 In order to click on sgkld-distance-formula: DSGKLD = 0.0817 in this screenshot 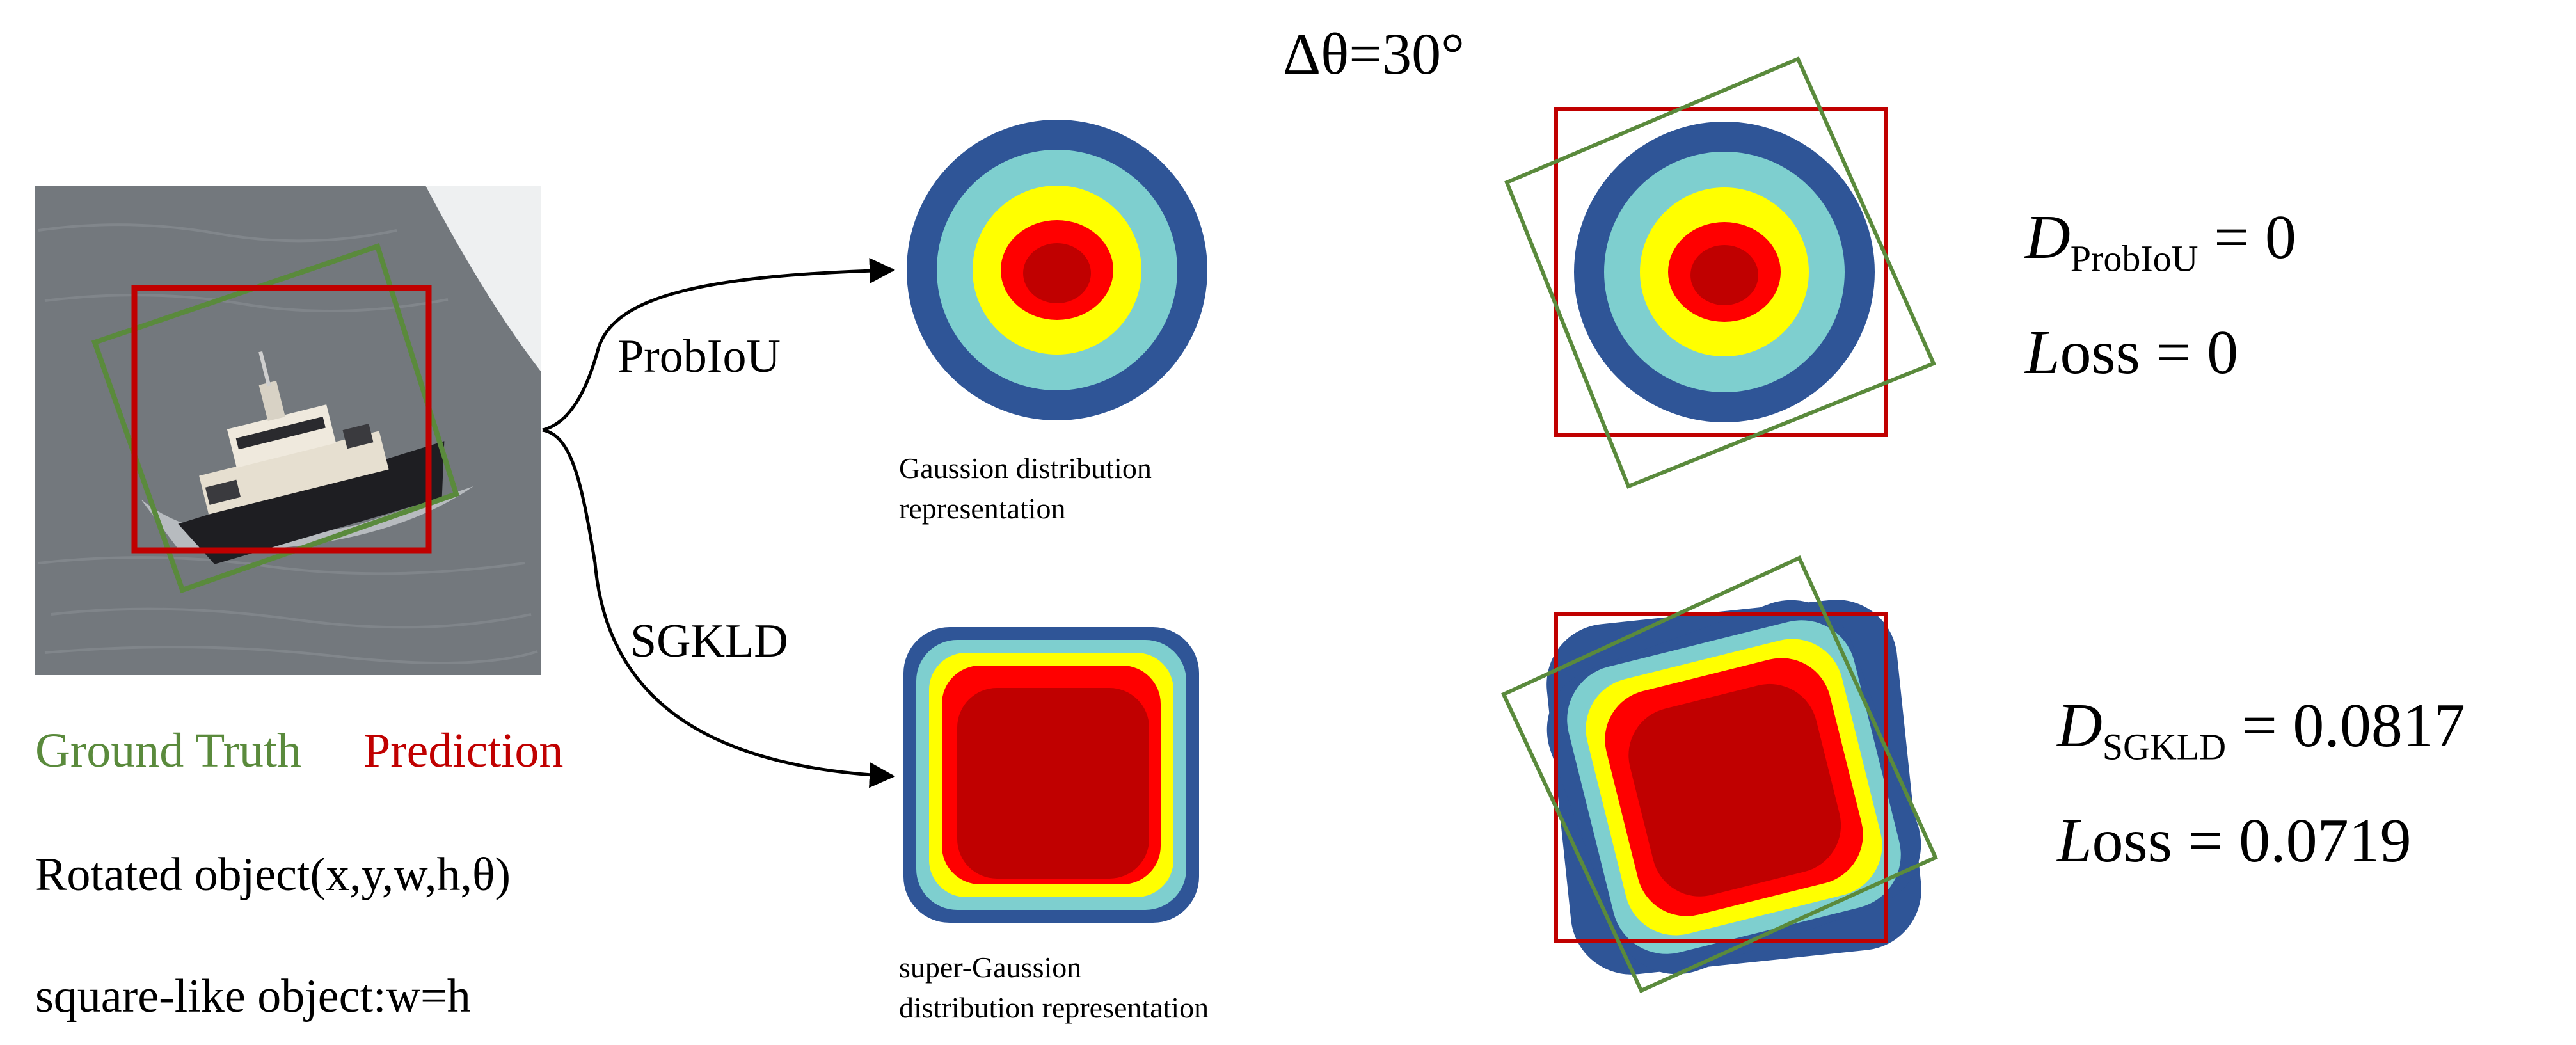, I will do `click(2261, 729)`.